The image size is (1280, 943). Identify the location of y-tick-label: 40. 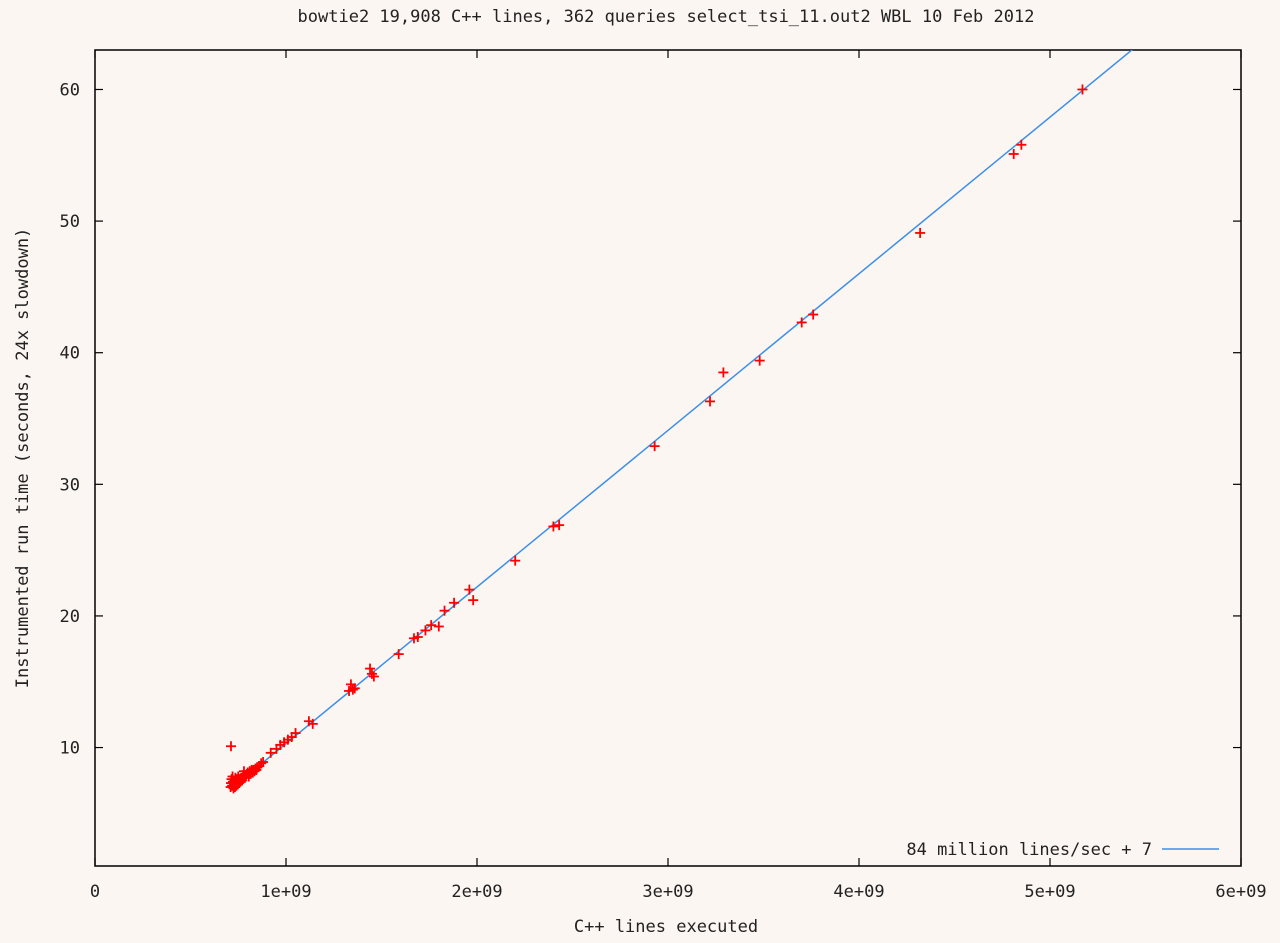
(70, 354).